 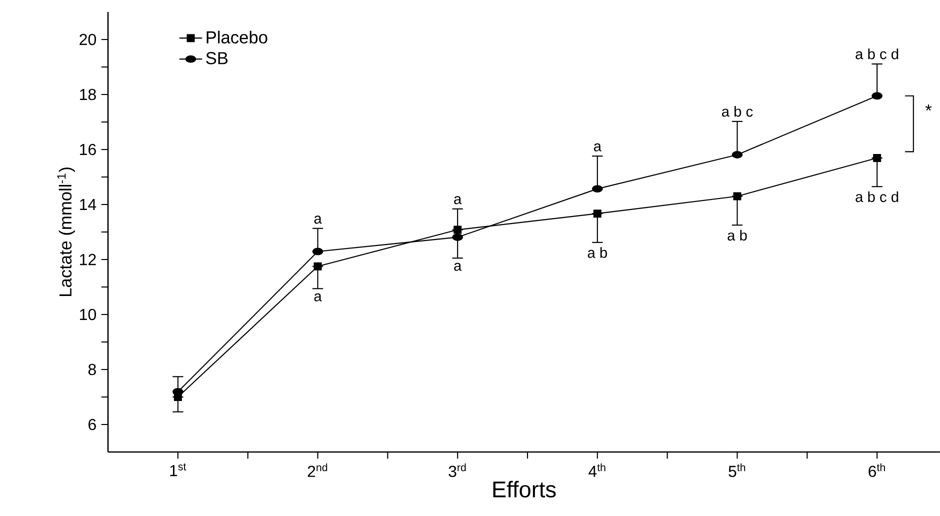 What do you see at coordinates (318, 470) in the screenshot?
I see `x-tick-label: 2$^{nd}$` at bounding box center [318, 470].